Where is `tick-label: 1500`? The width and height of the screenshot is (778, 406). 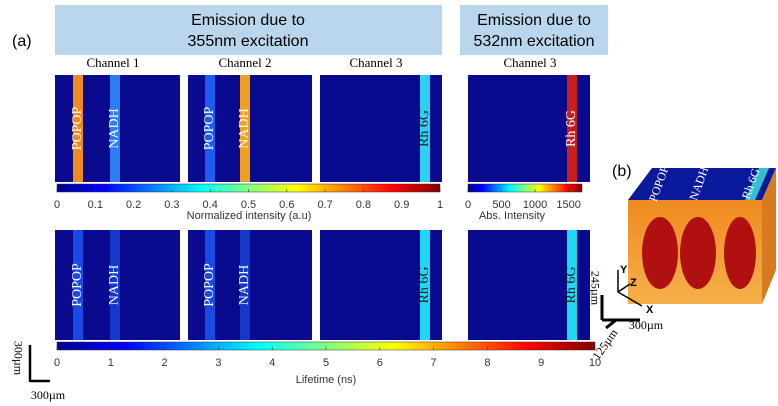 tick-label: 1500 is located at coordinates (568, 205).